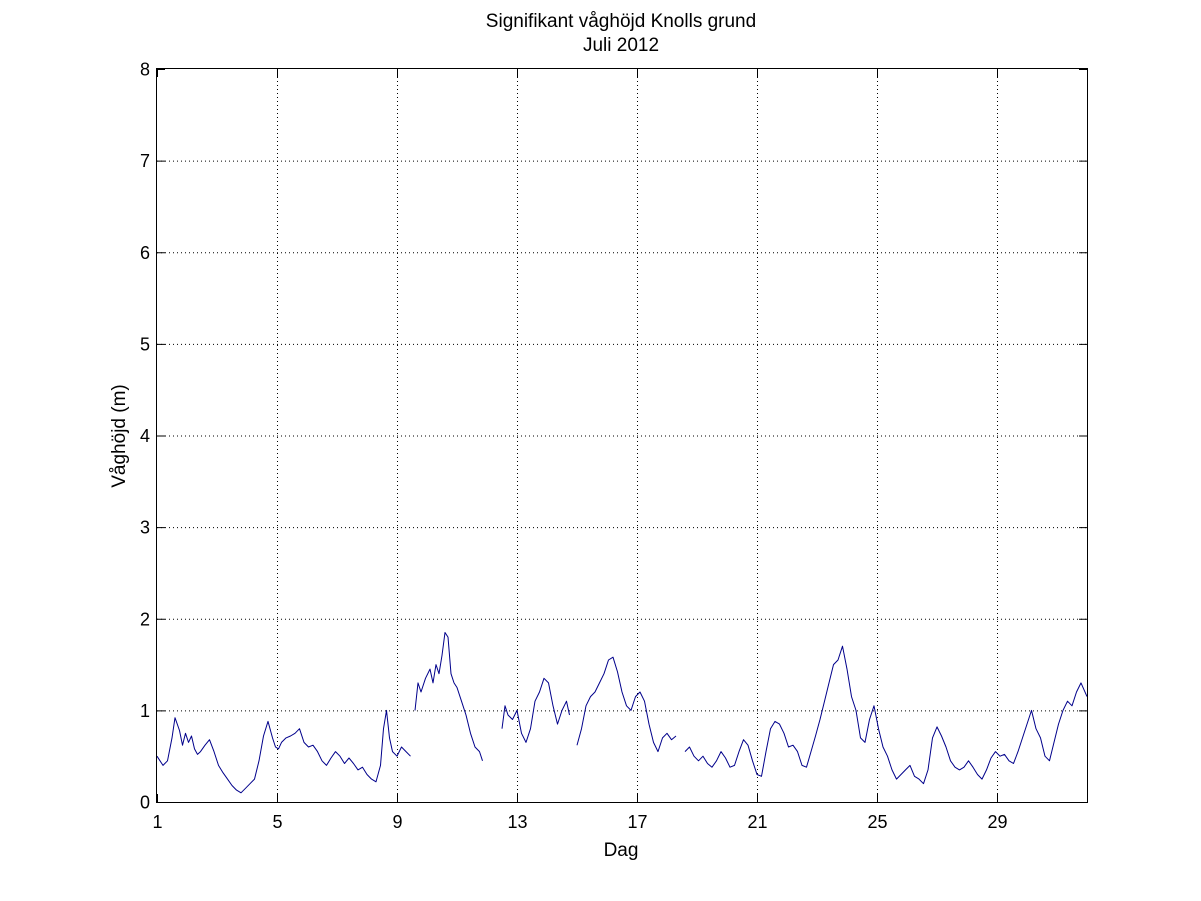 The width and height of the screenshot is (1201, 901). I want to click on y-tick-label: 7, so click(145, 161).